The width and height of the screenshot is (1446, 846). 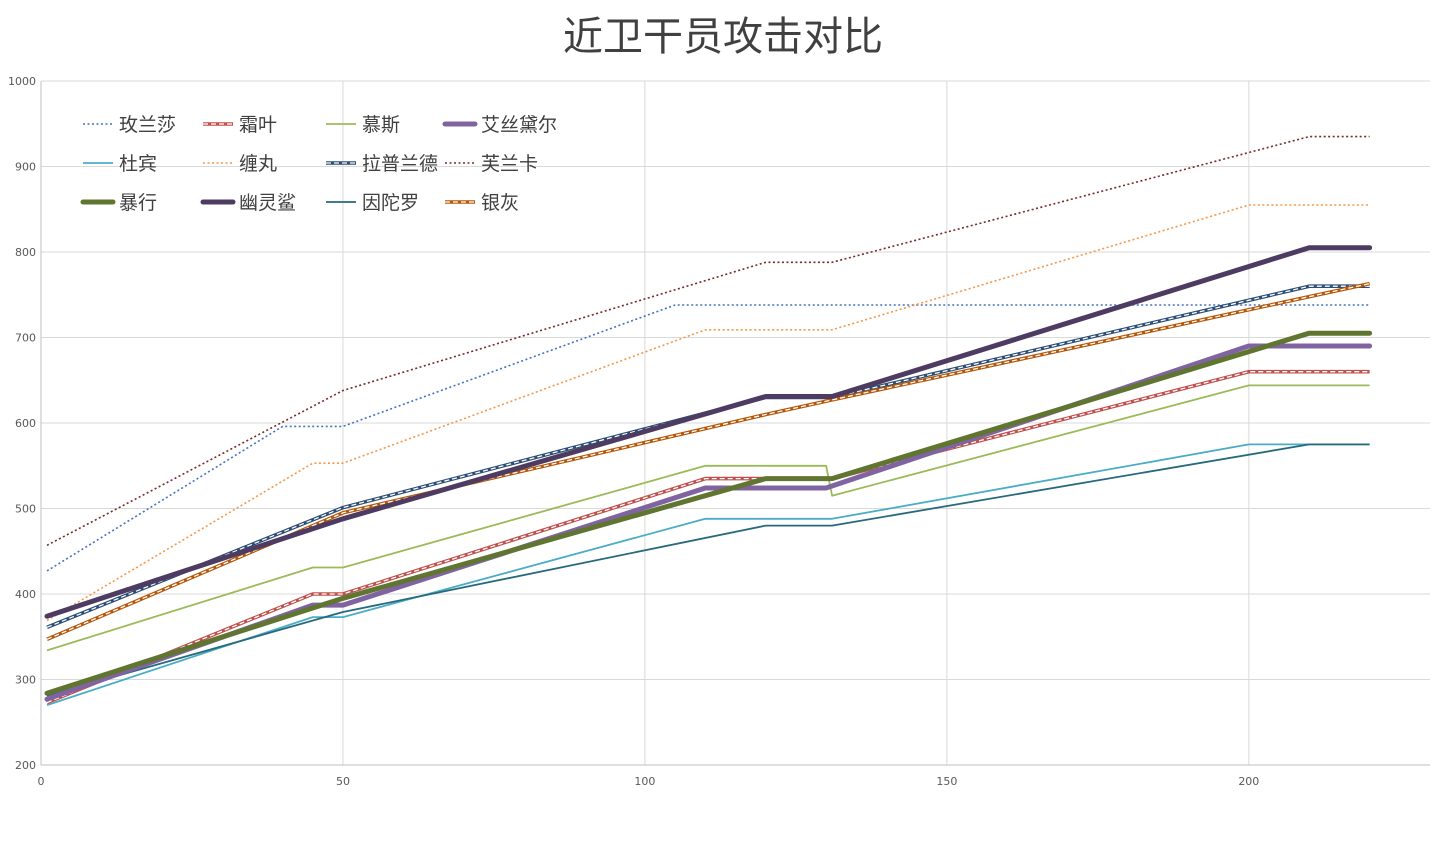 What do you see at coordinates (258, 125) in the screenshot?
I see `legend-label: 霜叶` at bounding box center [258, 125].